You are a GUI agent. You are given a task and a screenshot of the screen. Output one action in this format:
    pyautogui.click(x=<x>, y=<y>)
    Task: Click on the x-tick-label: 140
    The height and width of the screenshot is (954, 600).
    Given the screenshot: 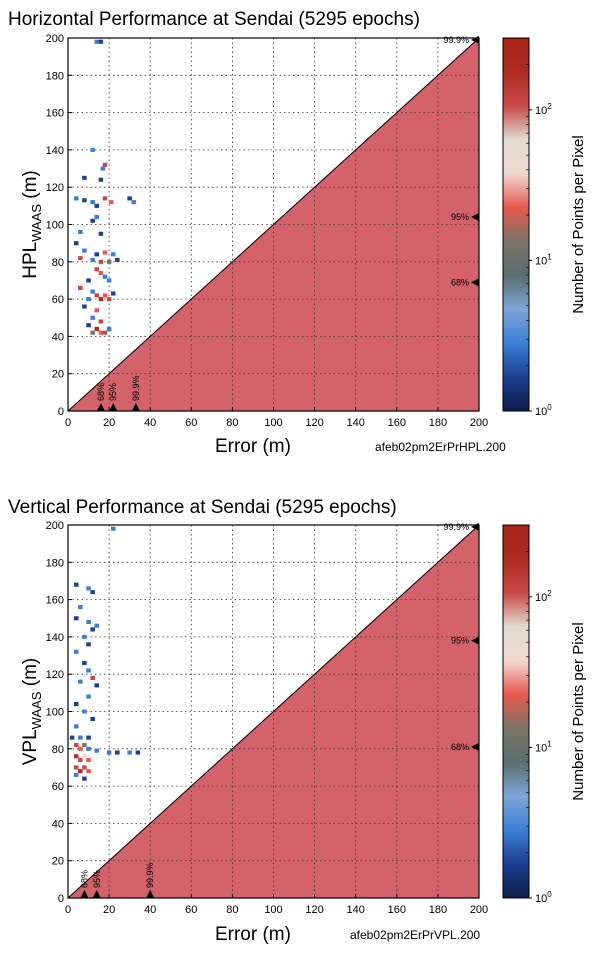 What is the action you would take?
    pyautogui.click(x=356, y=910)
    